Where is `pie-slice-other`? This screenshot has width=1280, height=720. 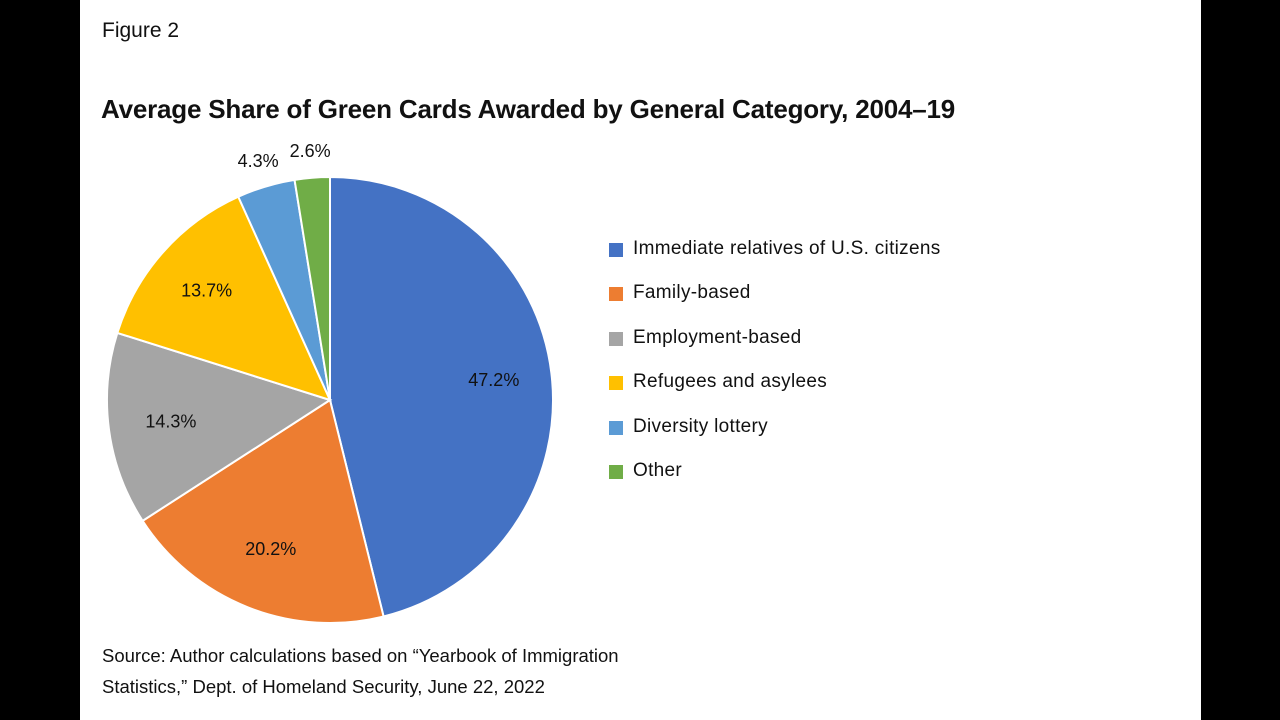 pie-slice-other is located at coordinates (312, 288).